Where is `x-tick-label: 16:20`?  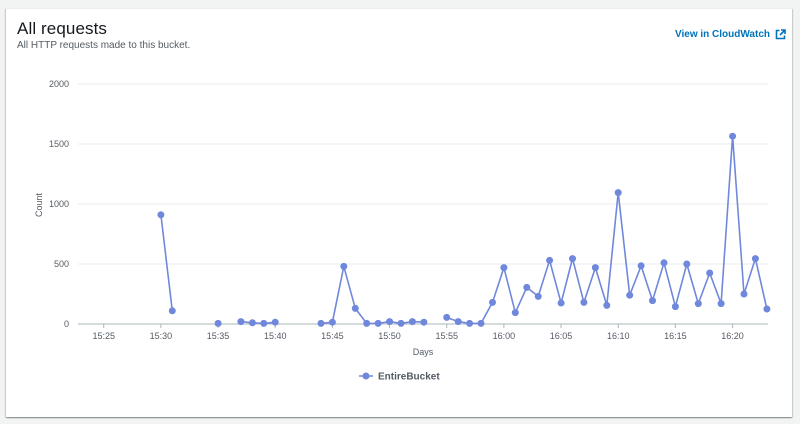
x-tick-label: 16:20 is located at coordinates (732, 336).